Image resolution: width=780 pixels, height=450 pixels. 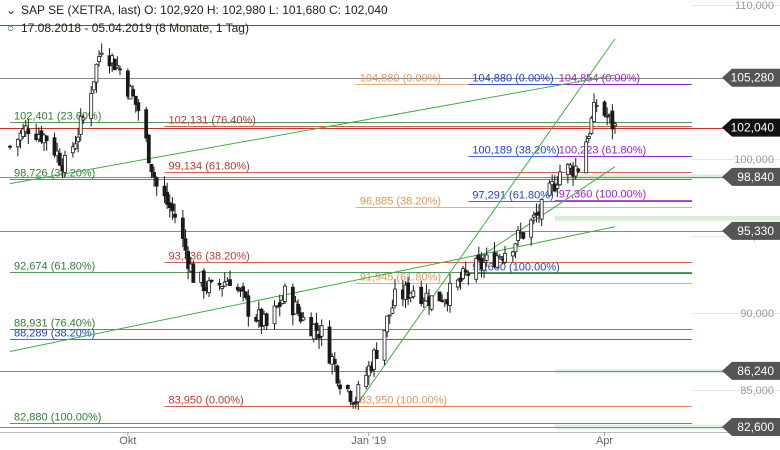 I want to click on fib-level-label: 97,291 (61.80%), so click(x=512, y=196).